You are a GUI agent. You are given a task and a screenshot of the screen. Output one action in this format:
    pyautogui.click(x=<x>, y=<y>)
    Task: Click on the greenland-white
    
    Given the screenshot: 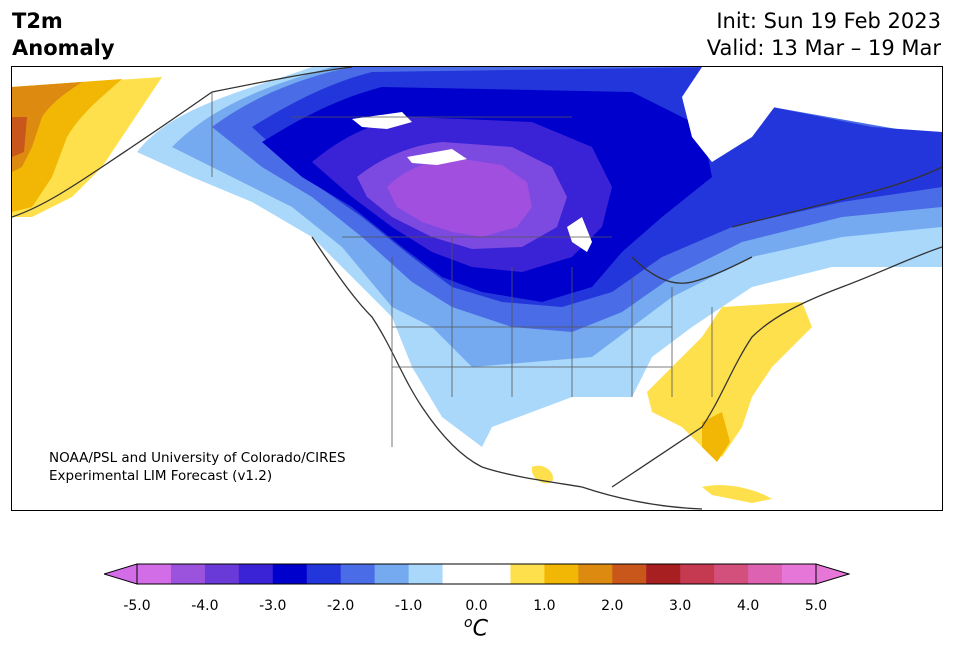 What is the action you would take?
    pyautogui.click(x=732, y=114)
    